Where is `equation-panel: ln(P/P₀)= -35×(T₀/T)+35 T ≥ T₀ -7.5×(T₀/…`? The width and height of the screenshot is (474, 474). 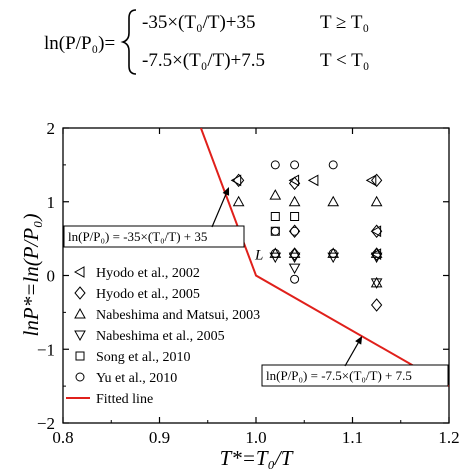 equation-panel: ln(P/P₀)= -35×(T₀/T)+35 T ≥ T₀ -7.5×(T₀/… is located at coordinates (206, 42).